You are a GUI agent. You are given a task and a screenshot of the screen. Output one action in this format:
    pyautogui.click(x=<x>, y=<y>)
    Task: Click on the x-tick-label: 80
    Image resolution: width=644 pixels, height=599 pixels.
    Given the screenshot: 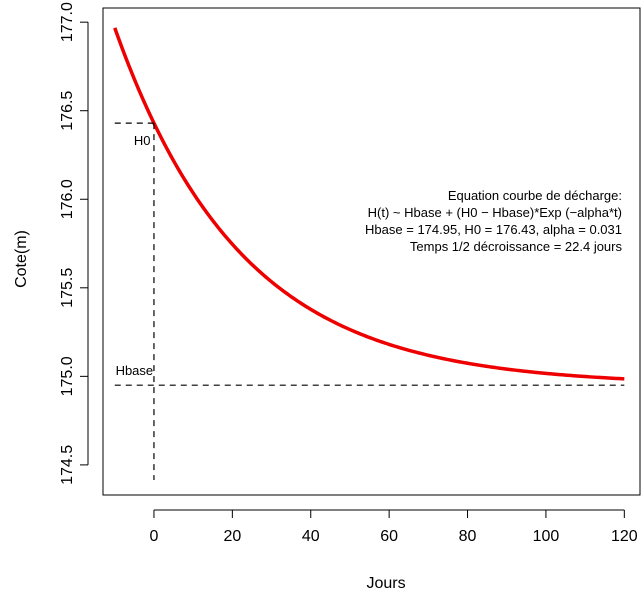 What is the action you would take?
    pyautogui.click(x=468, y=536)
    